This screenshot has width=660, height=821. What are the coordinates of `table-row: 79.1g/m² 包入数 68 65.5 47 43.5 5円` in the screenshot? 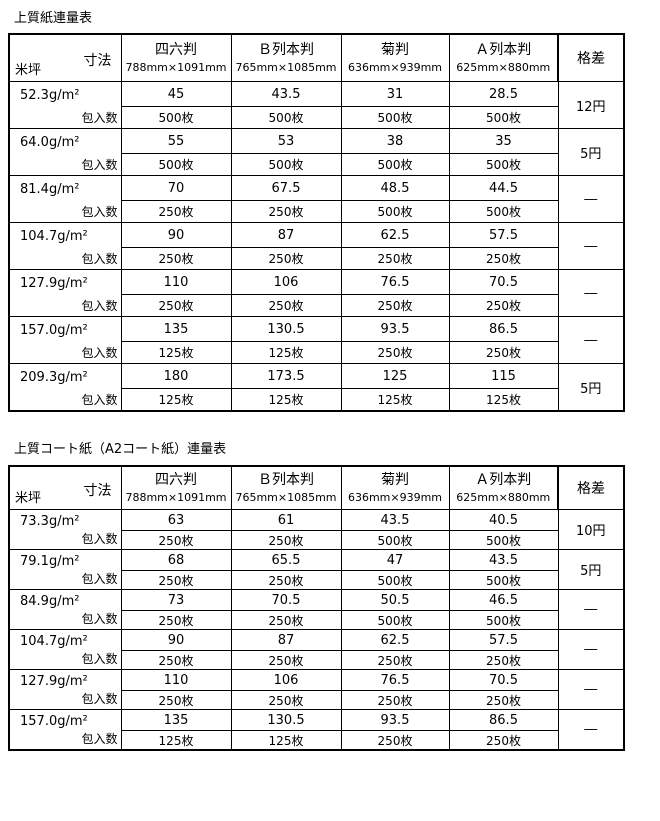 It's located at (316, 569).